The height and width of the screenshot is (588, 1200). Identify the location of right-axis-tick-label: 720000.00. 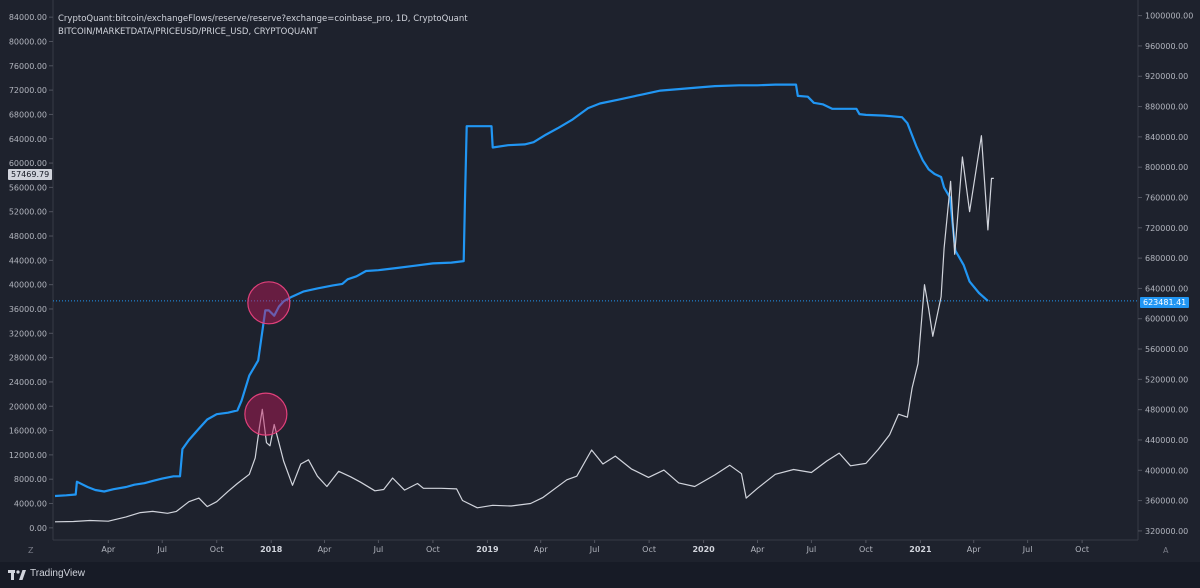
(1166, 228).